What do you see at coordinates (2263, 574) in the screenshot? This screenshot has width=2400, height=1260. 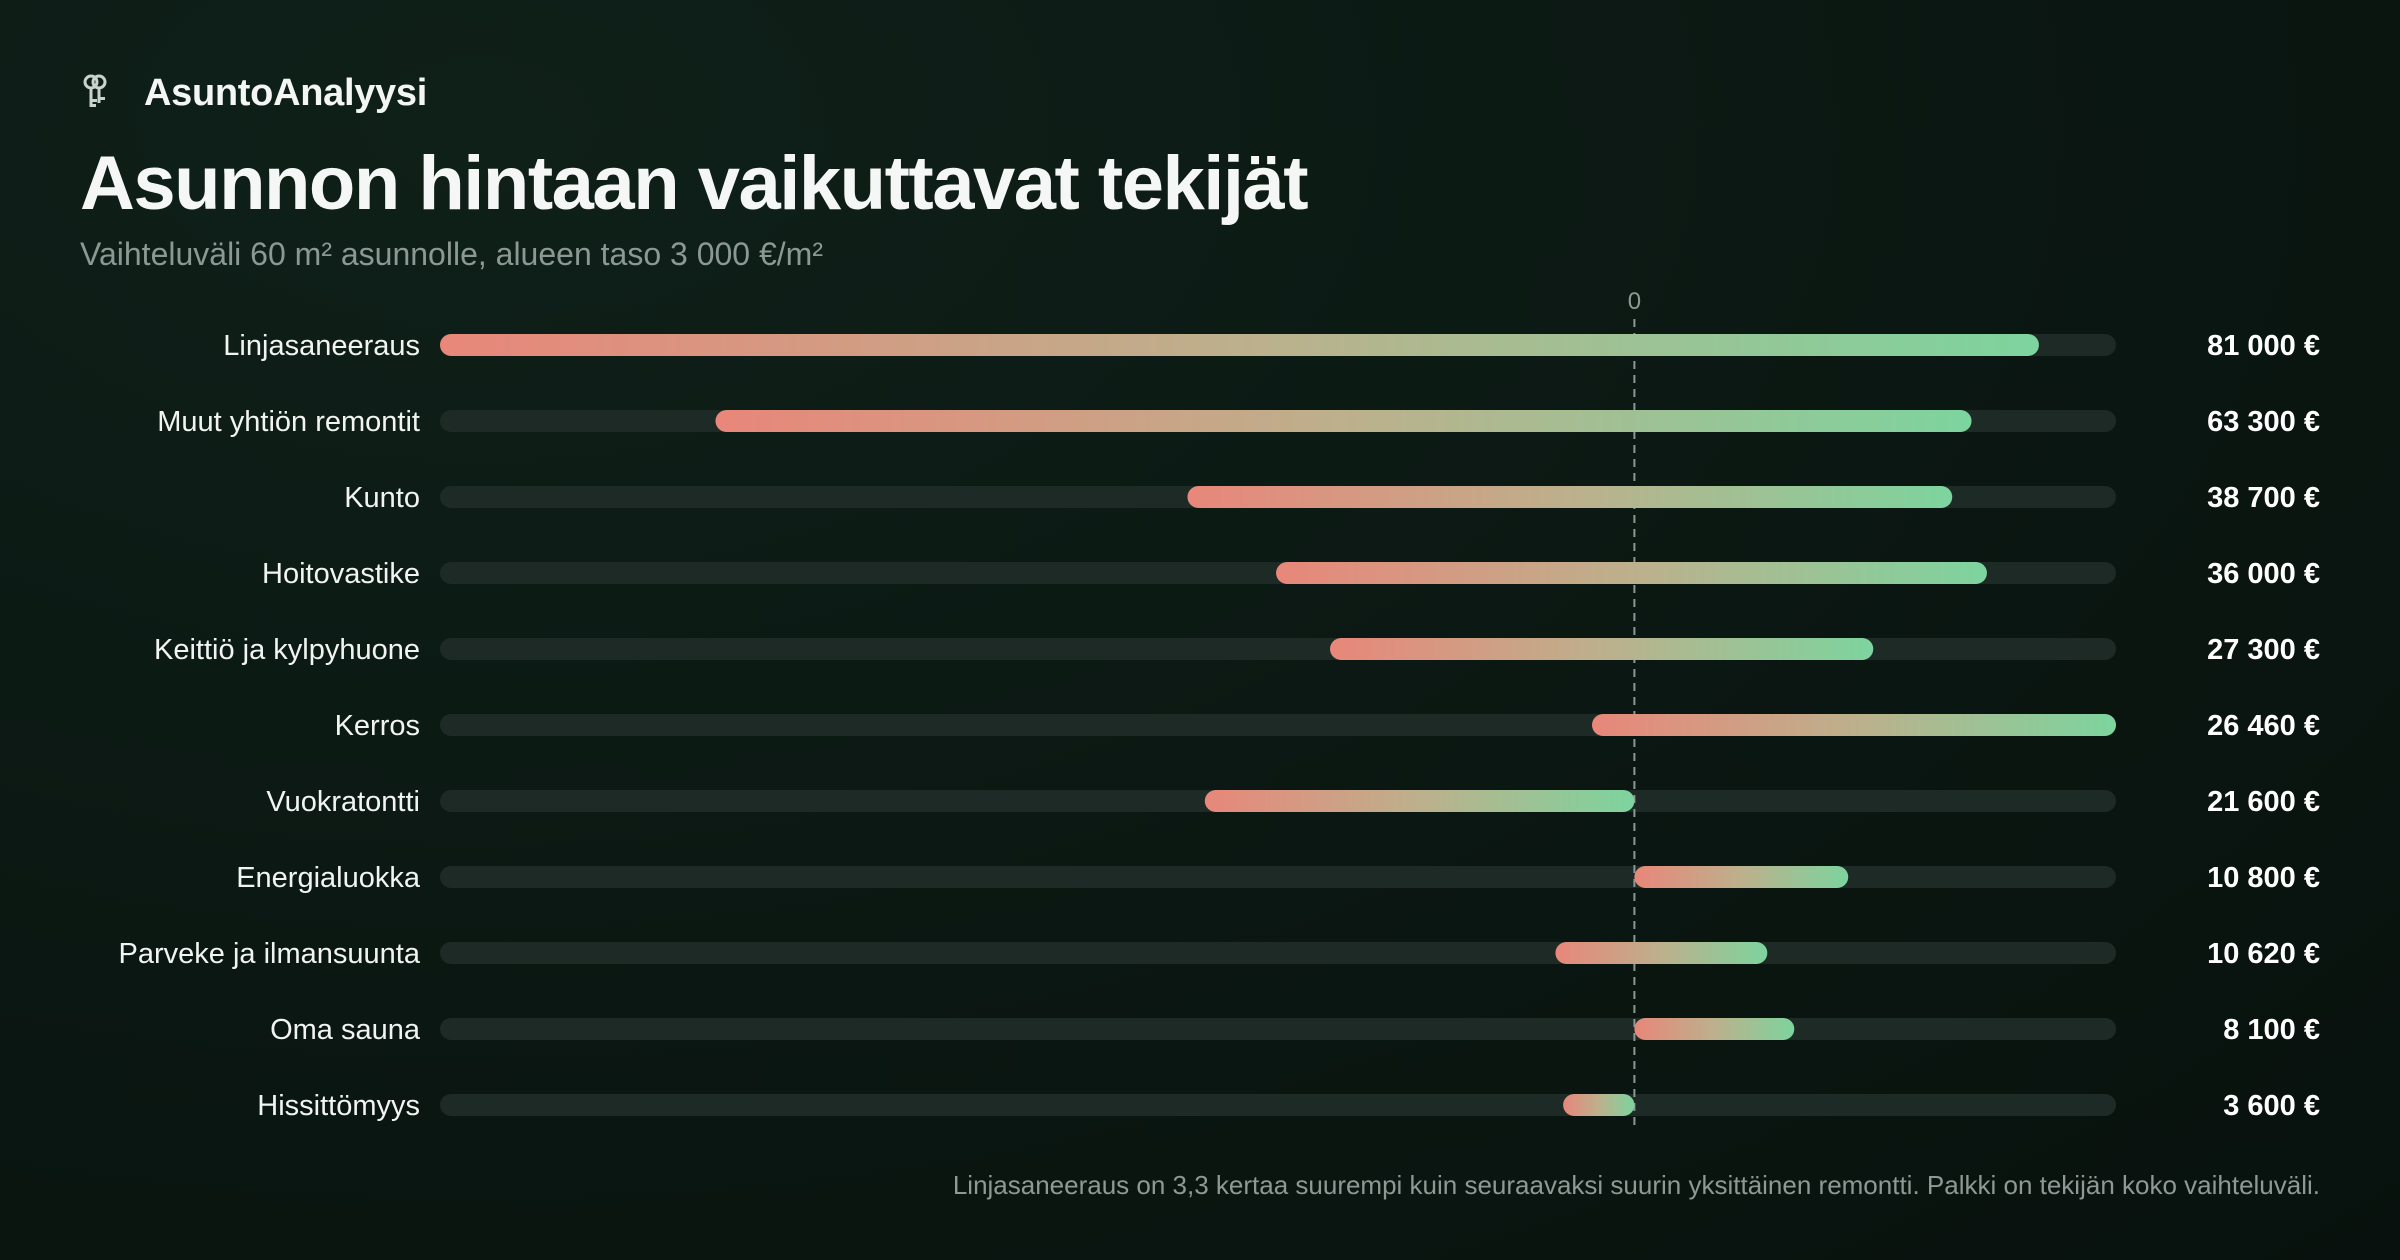 I see `range-value-label-3: 36 000 €` at bounding box center [2263, 574].